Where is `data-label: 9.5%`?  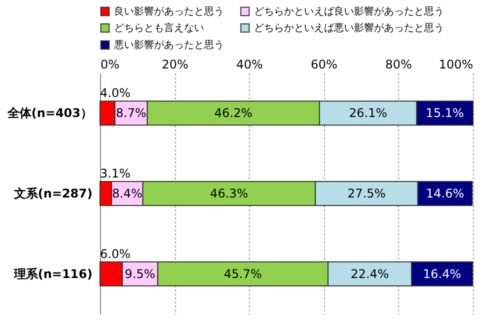 data-label: 9.5% is located at coordinates (140, 273).